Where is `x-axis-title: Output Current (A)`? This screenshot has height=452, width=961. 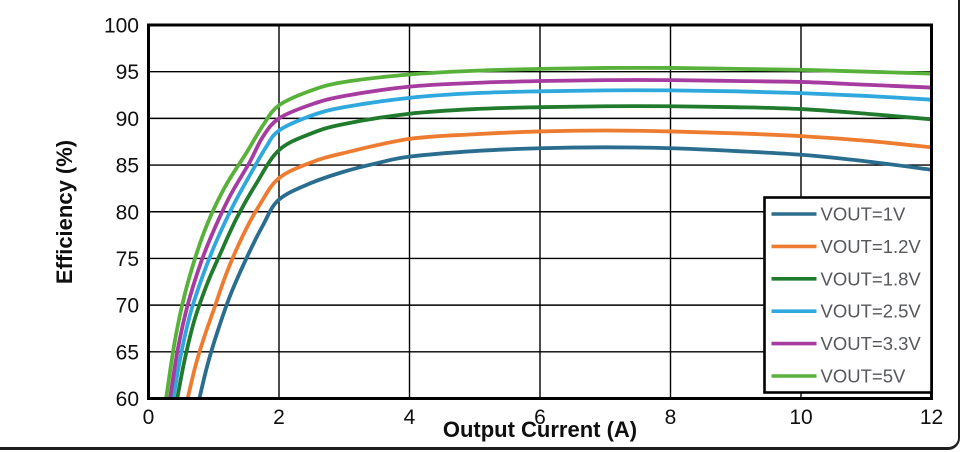
x-axis-title: Output Current (A) is located at coordinates (540, 429).